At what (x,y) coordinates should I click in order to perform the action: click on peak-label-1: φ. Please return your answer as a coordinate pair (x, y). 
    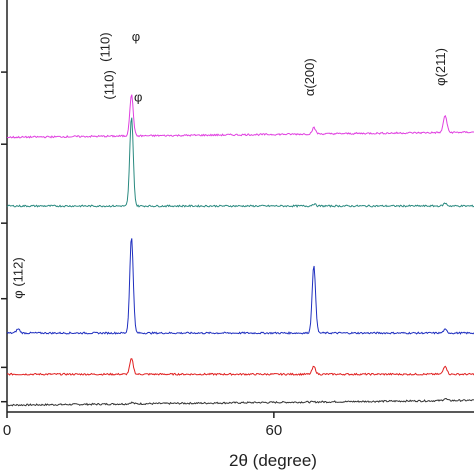
    Looking at the image, I should click on (136, 36).